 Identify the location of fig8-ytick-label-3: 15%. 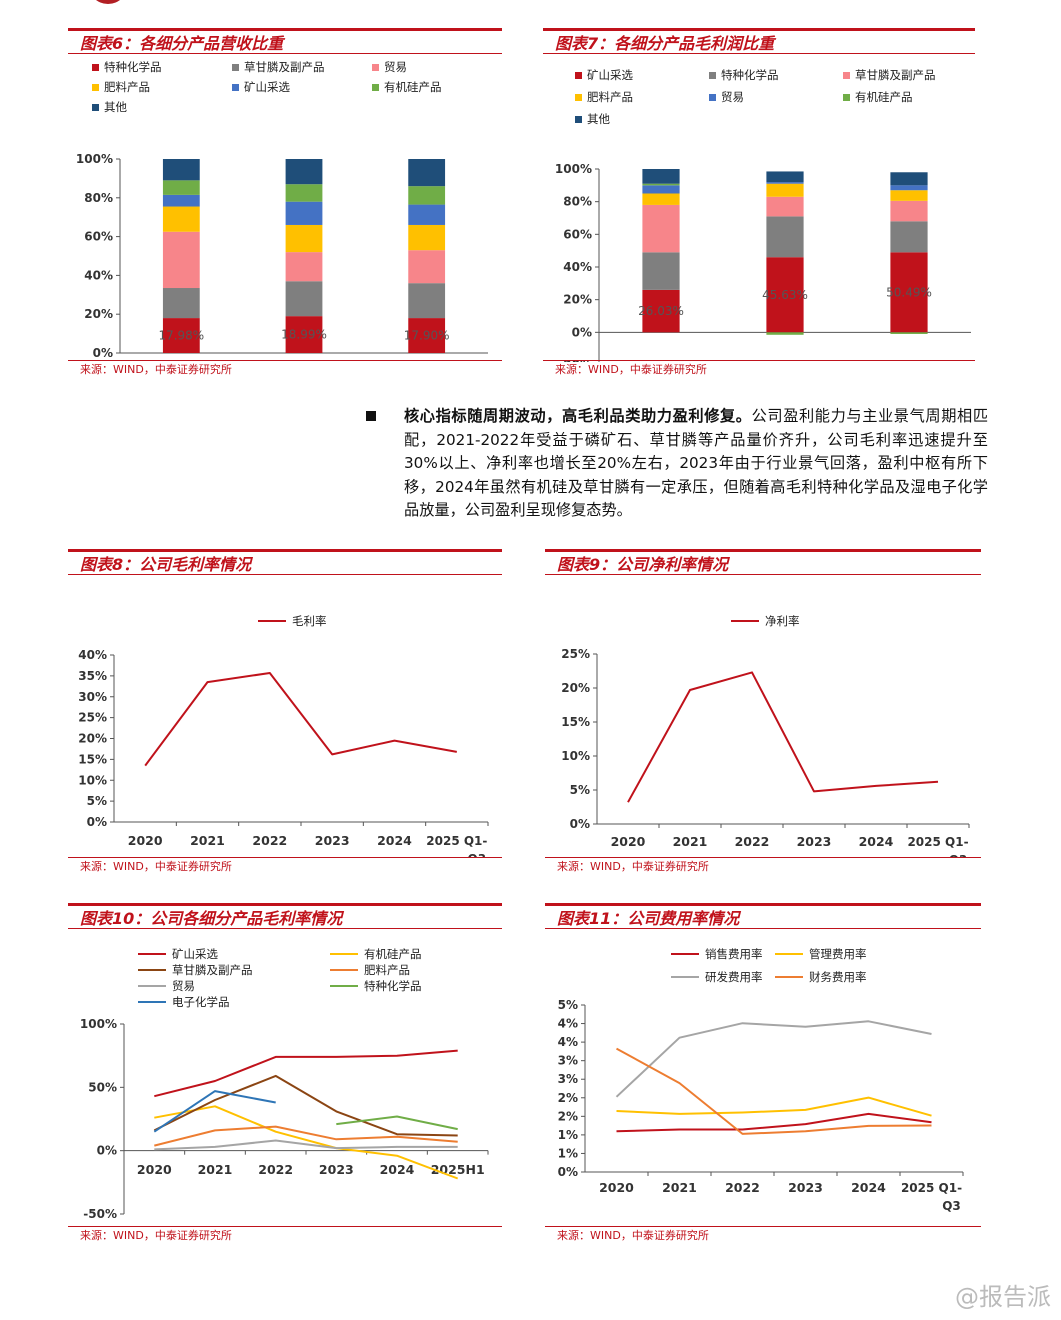
(92, 759).